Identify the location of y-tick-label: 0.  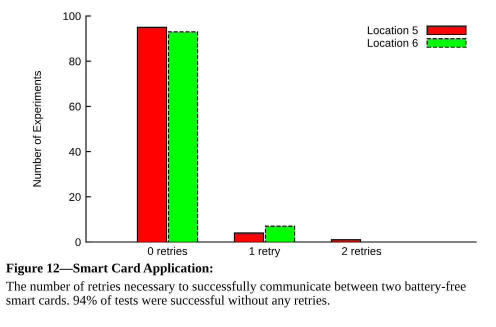
(78, 242).